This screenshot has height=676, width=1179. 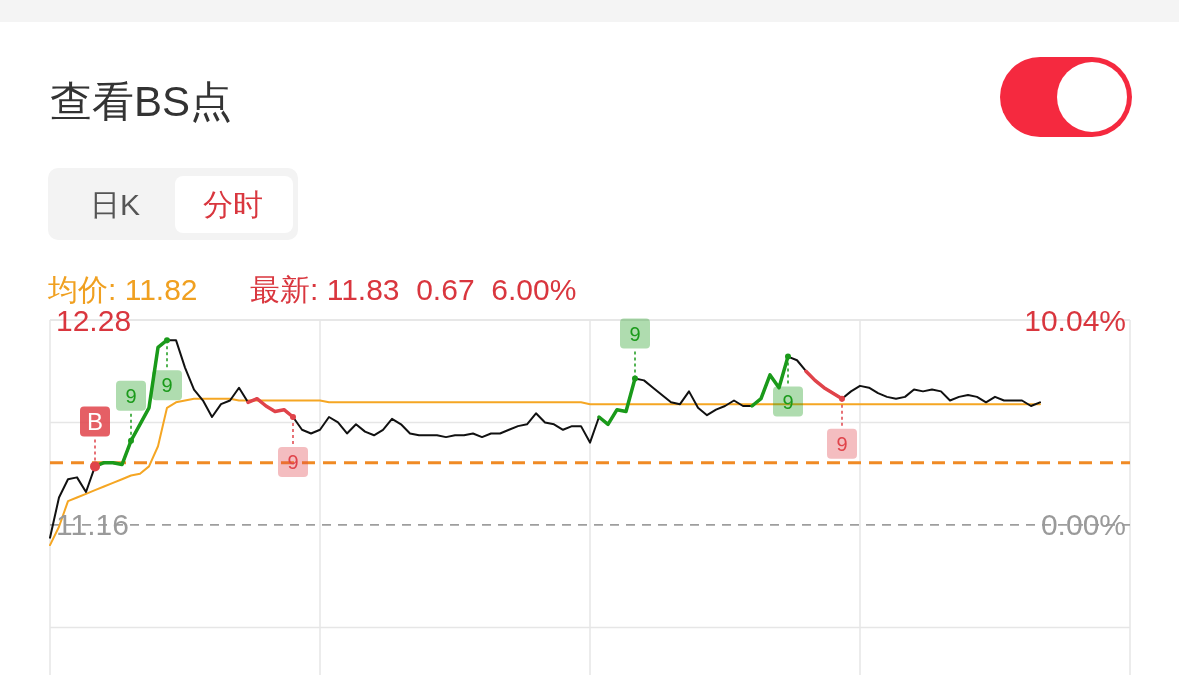 What do you see at coordinates (413, 289) in the screenshot?
I see `text: 最新: 11.83 0.67 6.00%` at bounding box center [413, 289].